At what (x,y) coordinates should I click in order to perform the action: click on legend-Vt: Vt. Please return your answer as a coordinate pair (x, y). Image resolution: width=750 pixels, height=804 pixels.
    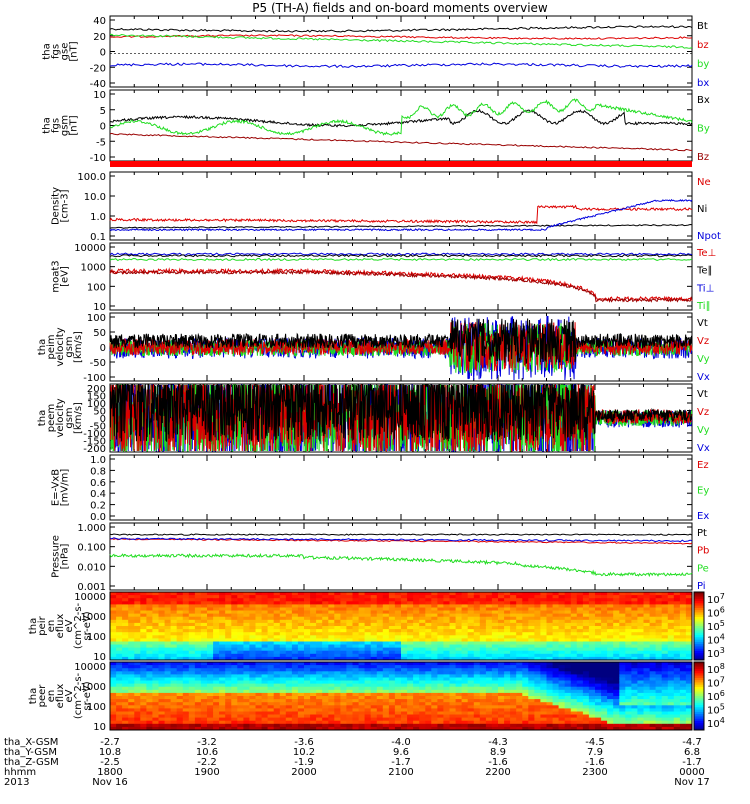
    Looking at the image, I should click on (702, 323).